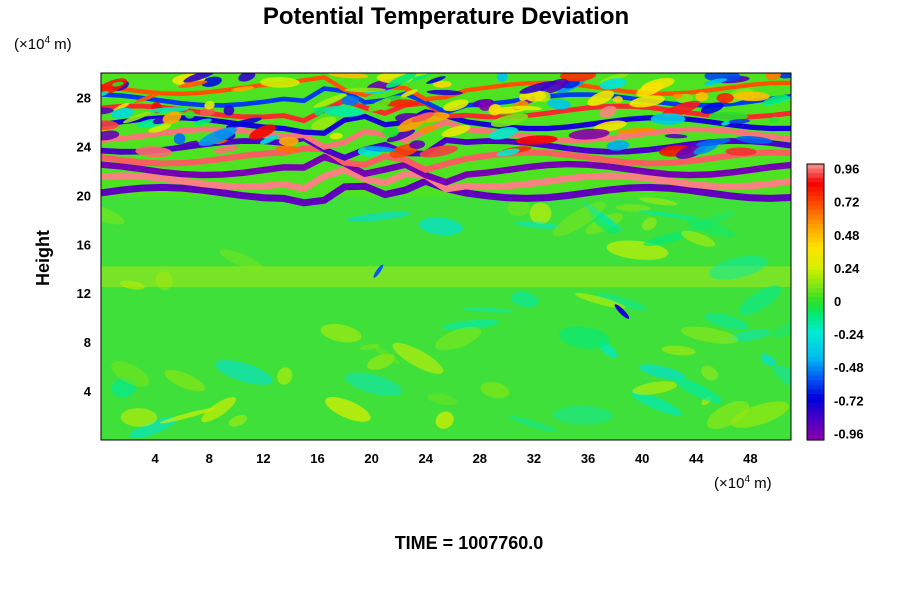  Describe the element at coordinates (469, 543) in the screenshot. I see `time-label: TIME = 1007760.0` at that location.